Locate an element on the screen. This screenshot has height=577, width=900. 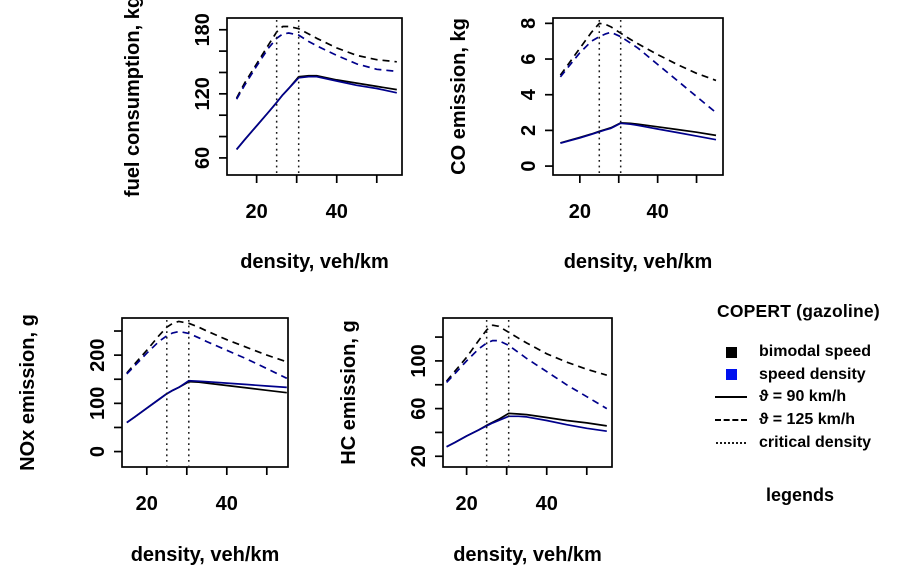
legend-item-label: speed density is located at coordinates (812, 374).